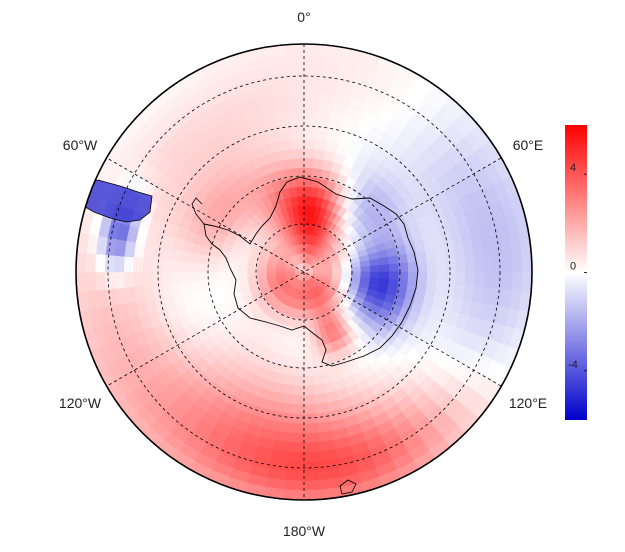 This screenshot has width=625, height=552. Describe the element at coordinates (304, 531) in the screenshot. I see `lon-label-180w: 180°W` at that location.